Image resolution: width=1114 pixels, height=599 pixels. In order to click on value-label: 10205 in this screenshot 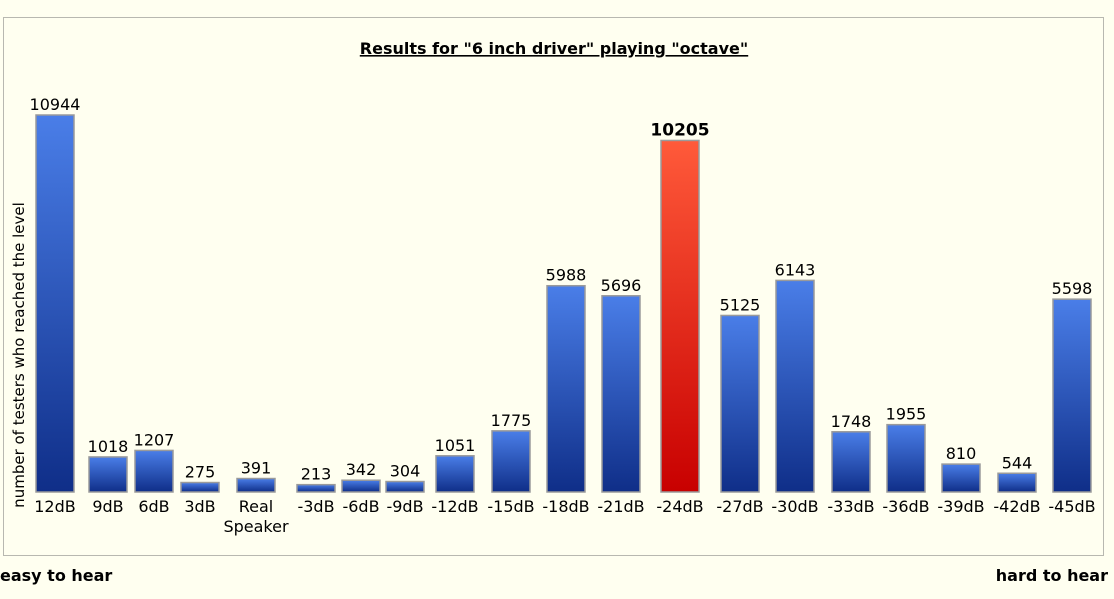, I will do `click(679, 130)`.